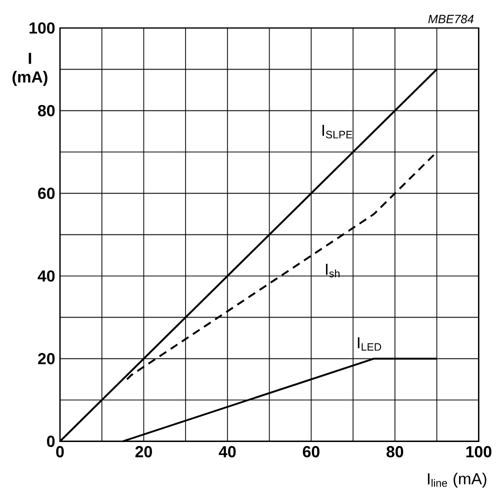  I want to click on y-tick-label: 20, so click(46, 358).